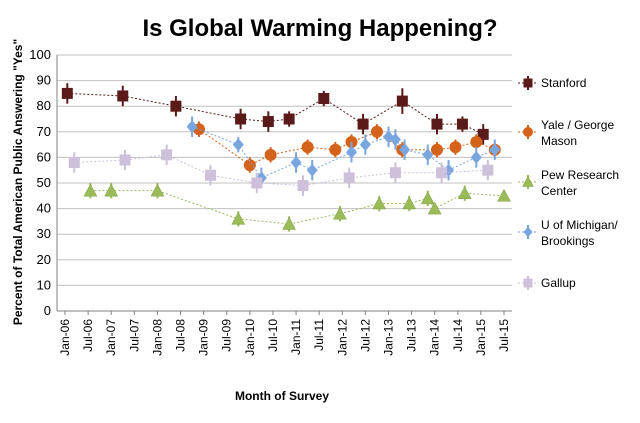 Image resolution: width=640 pixels, height=423 pixels. I want to click on legend-label-2: Pew Research Center, so click(580, 183).